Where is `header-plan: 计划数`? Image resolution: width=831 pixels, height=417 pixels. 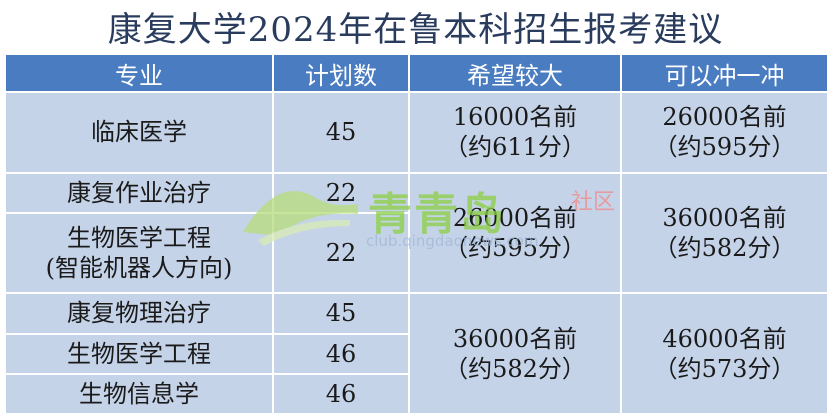 header-plan: 计划数 is located at coordinates (341, 73).